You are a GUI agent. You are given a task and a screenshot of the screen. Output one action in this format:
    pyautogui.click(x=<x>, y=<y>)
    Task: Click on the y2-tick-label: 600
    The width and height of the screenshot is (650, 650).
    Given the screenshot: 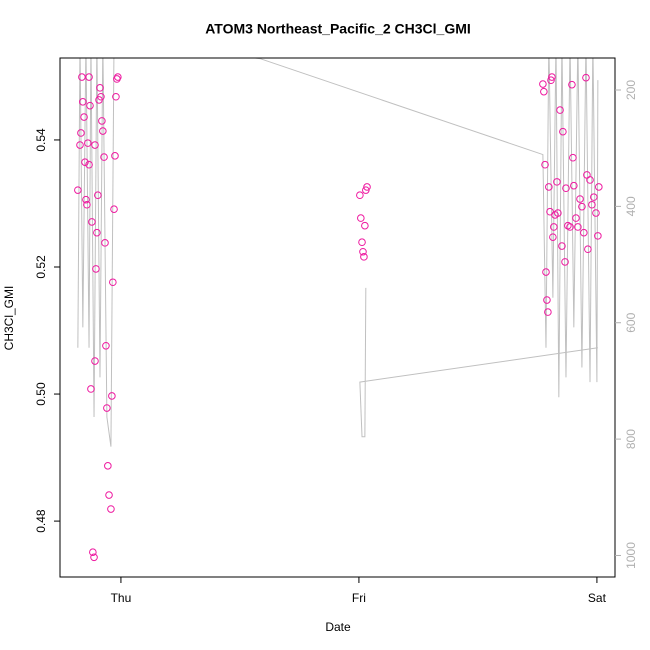 What is the action you would take?
    pyautogui.click(x=631, y=322)
    